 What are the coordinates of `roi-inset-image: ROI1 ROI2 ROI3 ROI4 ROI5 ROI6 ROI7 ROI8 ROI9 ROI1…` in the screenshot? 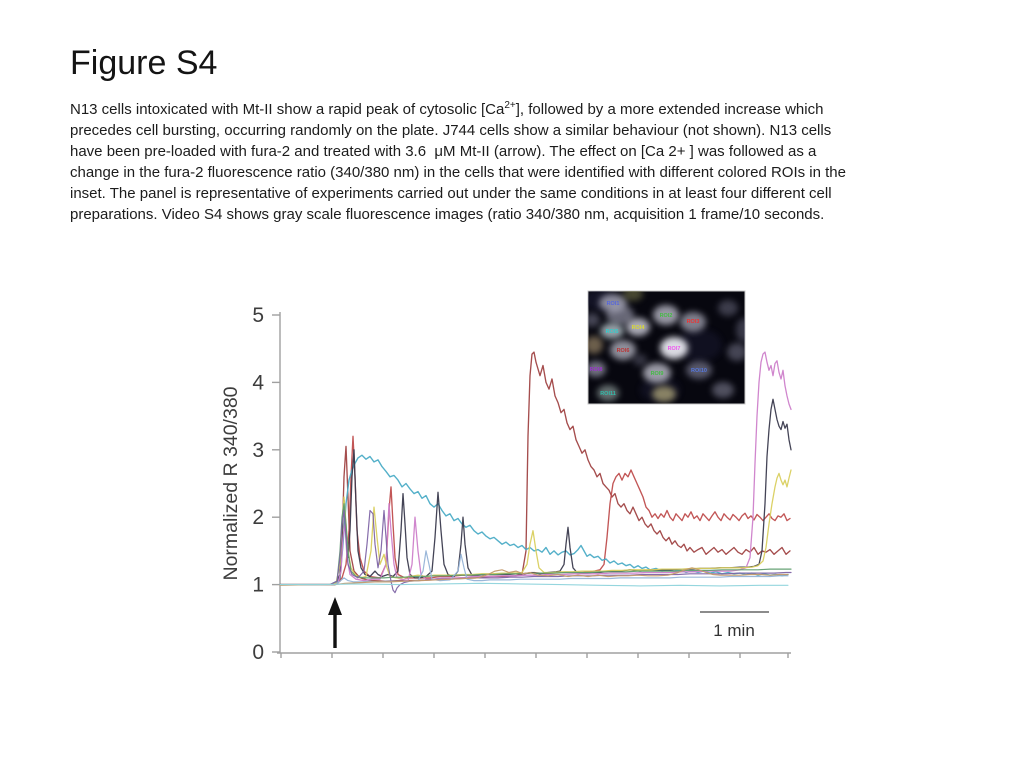 It's located at (666, 347).